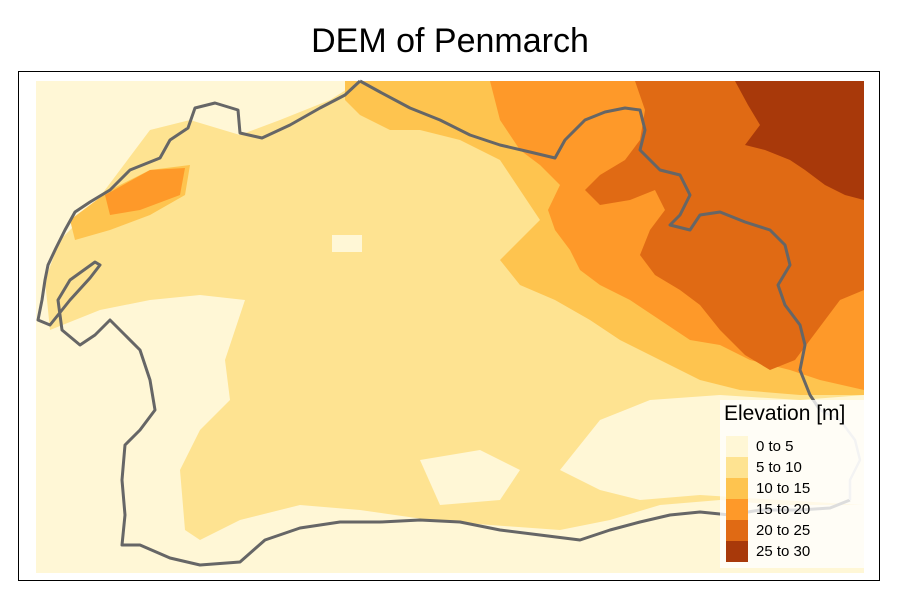 Image resolution: width=900 pixels, height=600 pixels. I want to click on legend-label: 5 to 10, so click(779, 467).